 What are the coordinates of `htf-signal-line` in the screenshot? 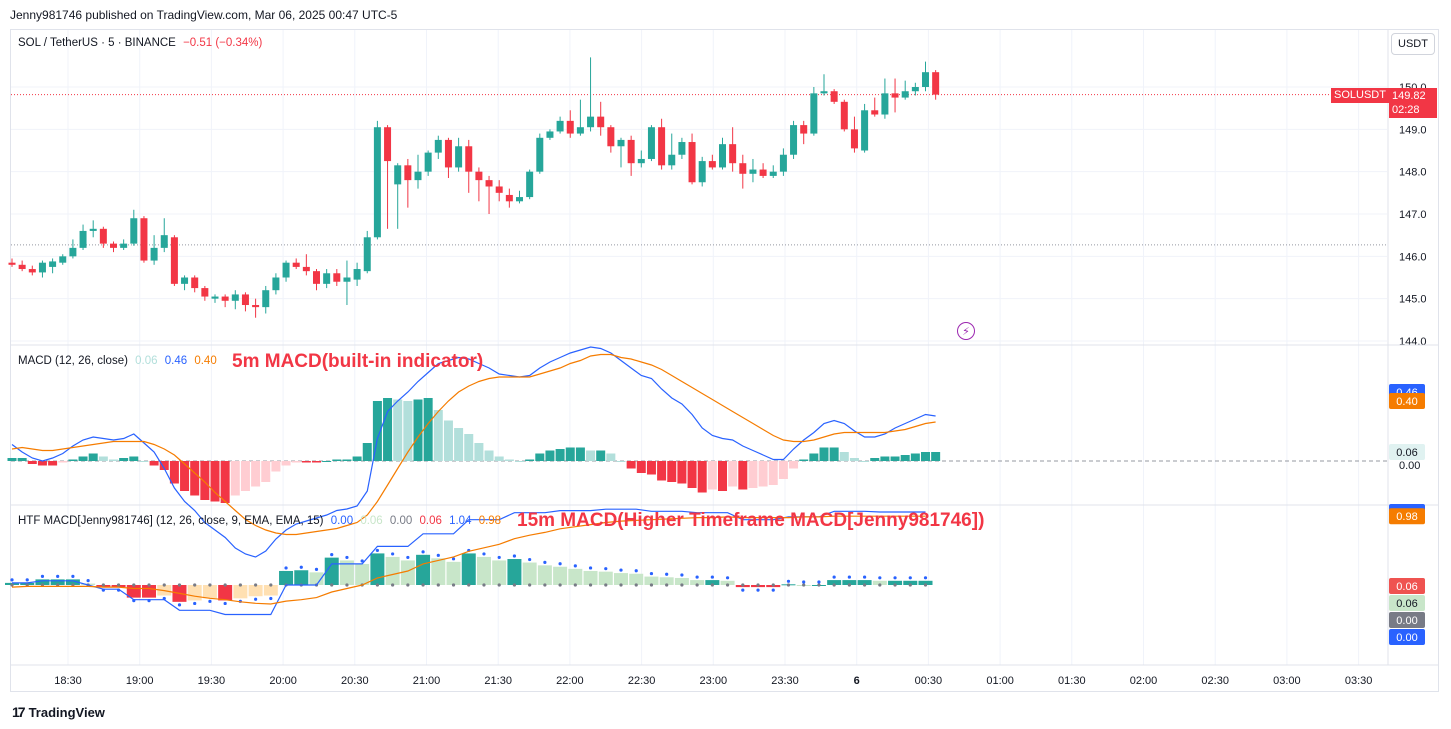 It's located at (468, 560).